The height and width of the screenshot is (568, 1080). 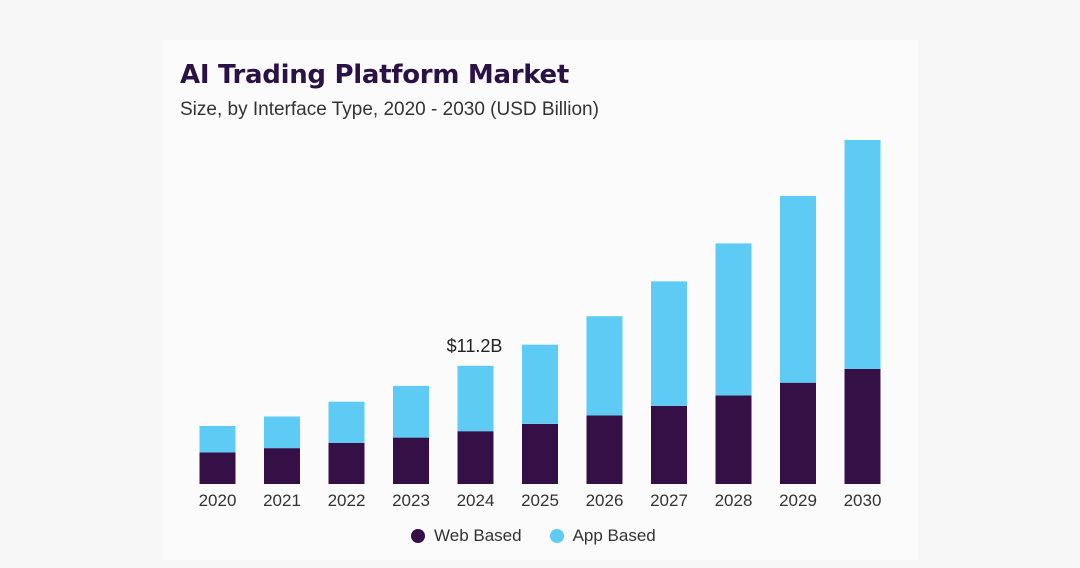 I want to click on bar-app-based-2023, so click(x=411, y=411).